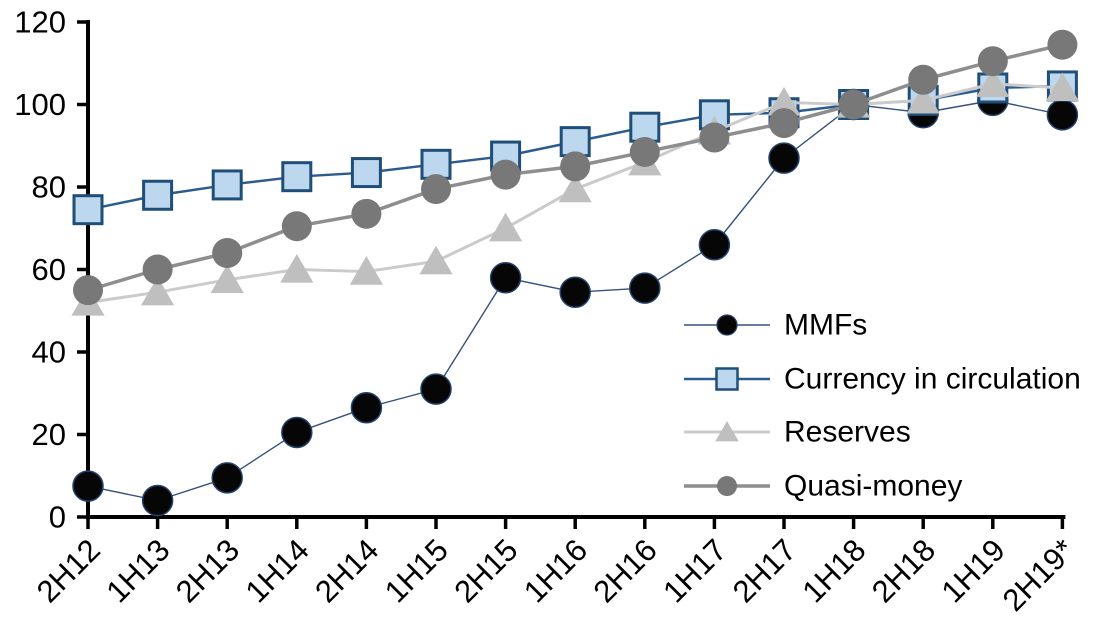  I want to click on data-point-reserves-2H17, so click(784, 101).